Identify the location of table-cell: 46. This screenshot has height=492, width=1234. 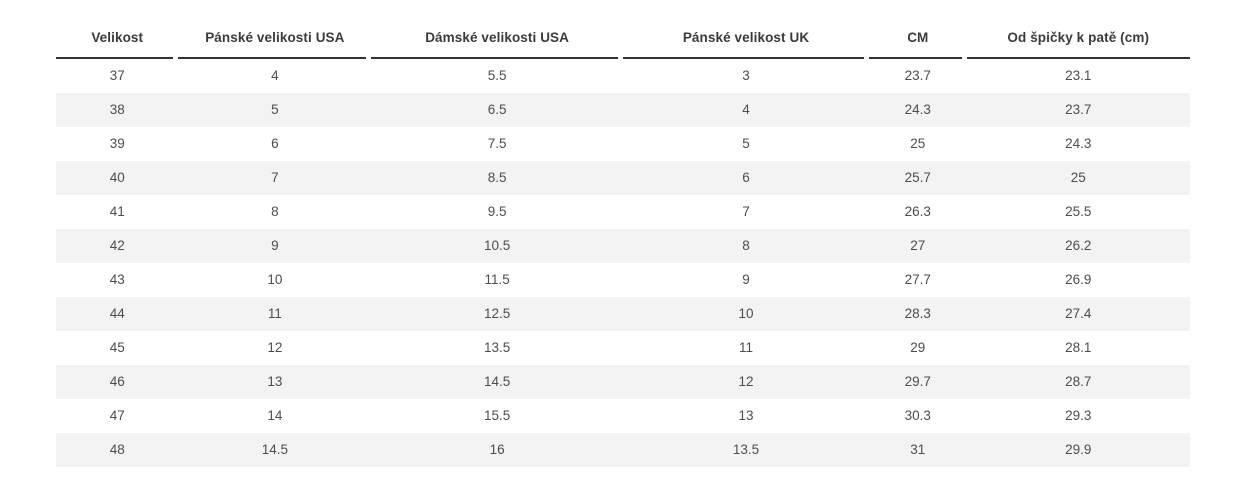
(117, 381).